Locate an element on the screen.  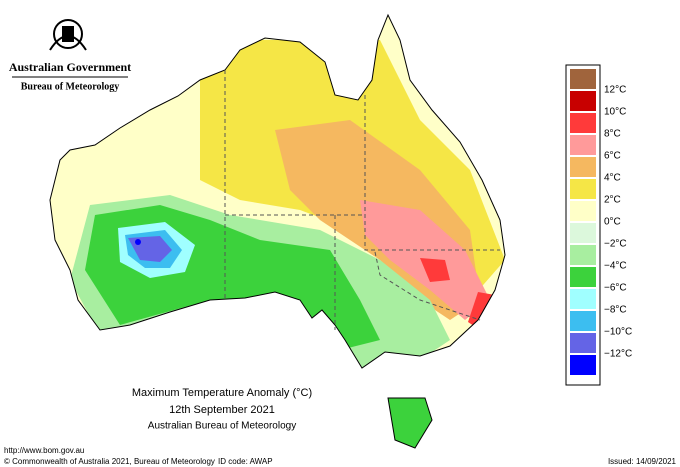
legend-label: −4°C is located at coordinates (615, 266).